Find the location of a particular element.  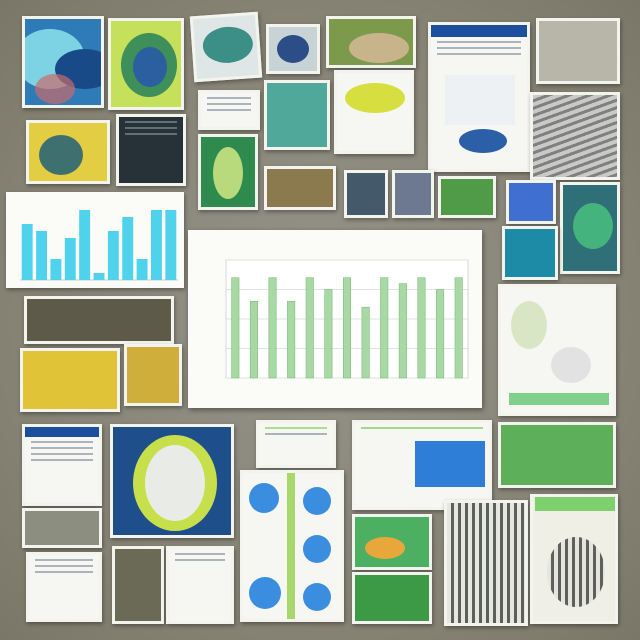

center-bar-chart-plot is located at coordinates (347, 319).